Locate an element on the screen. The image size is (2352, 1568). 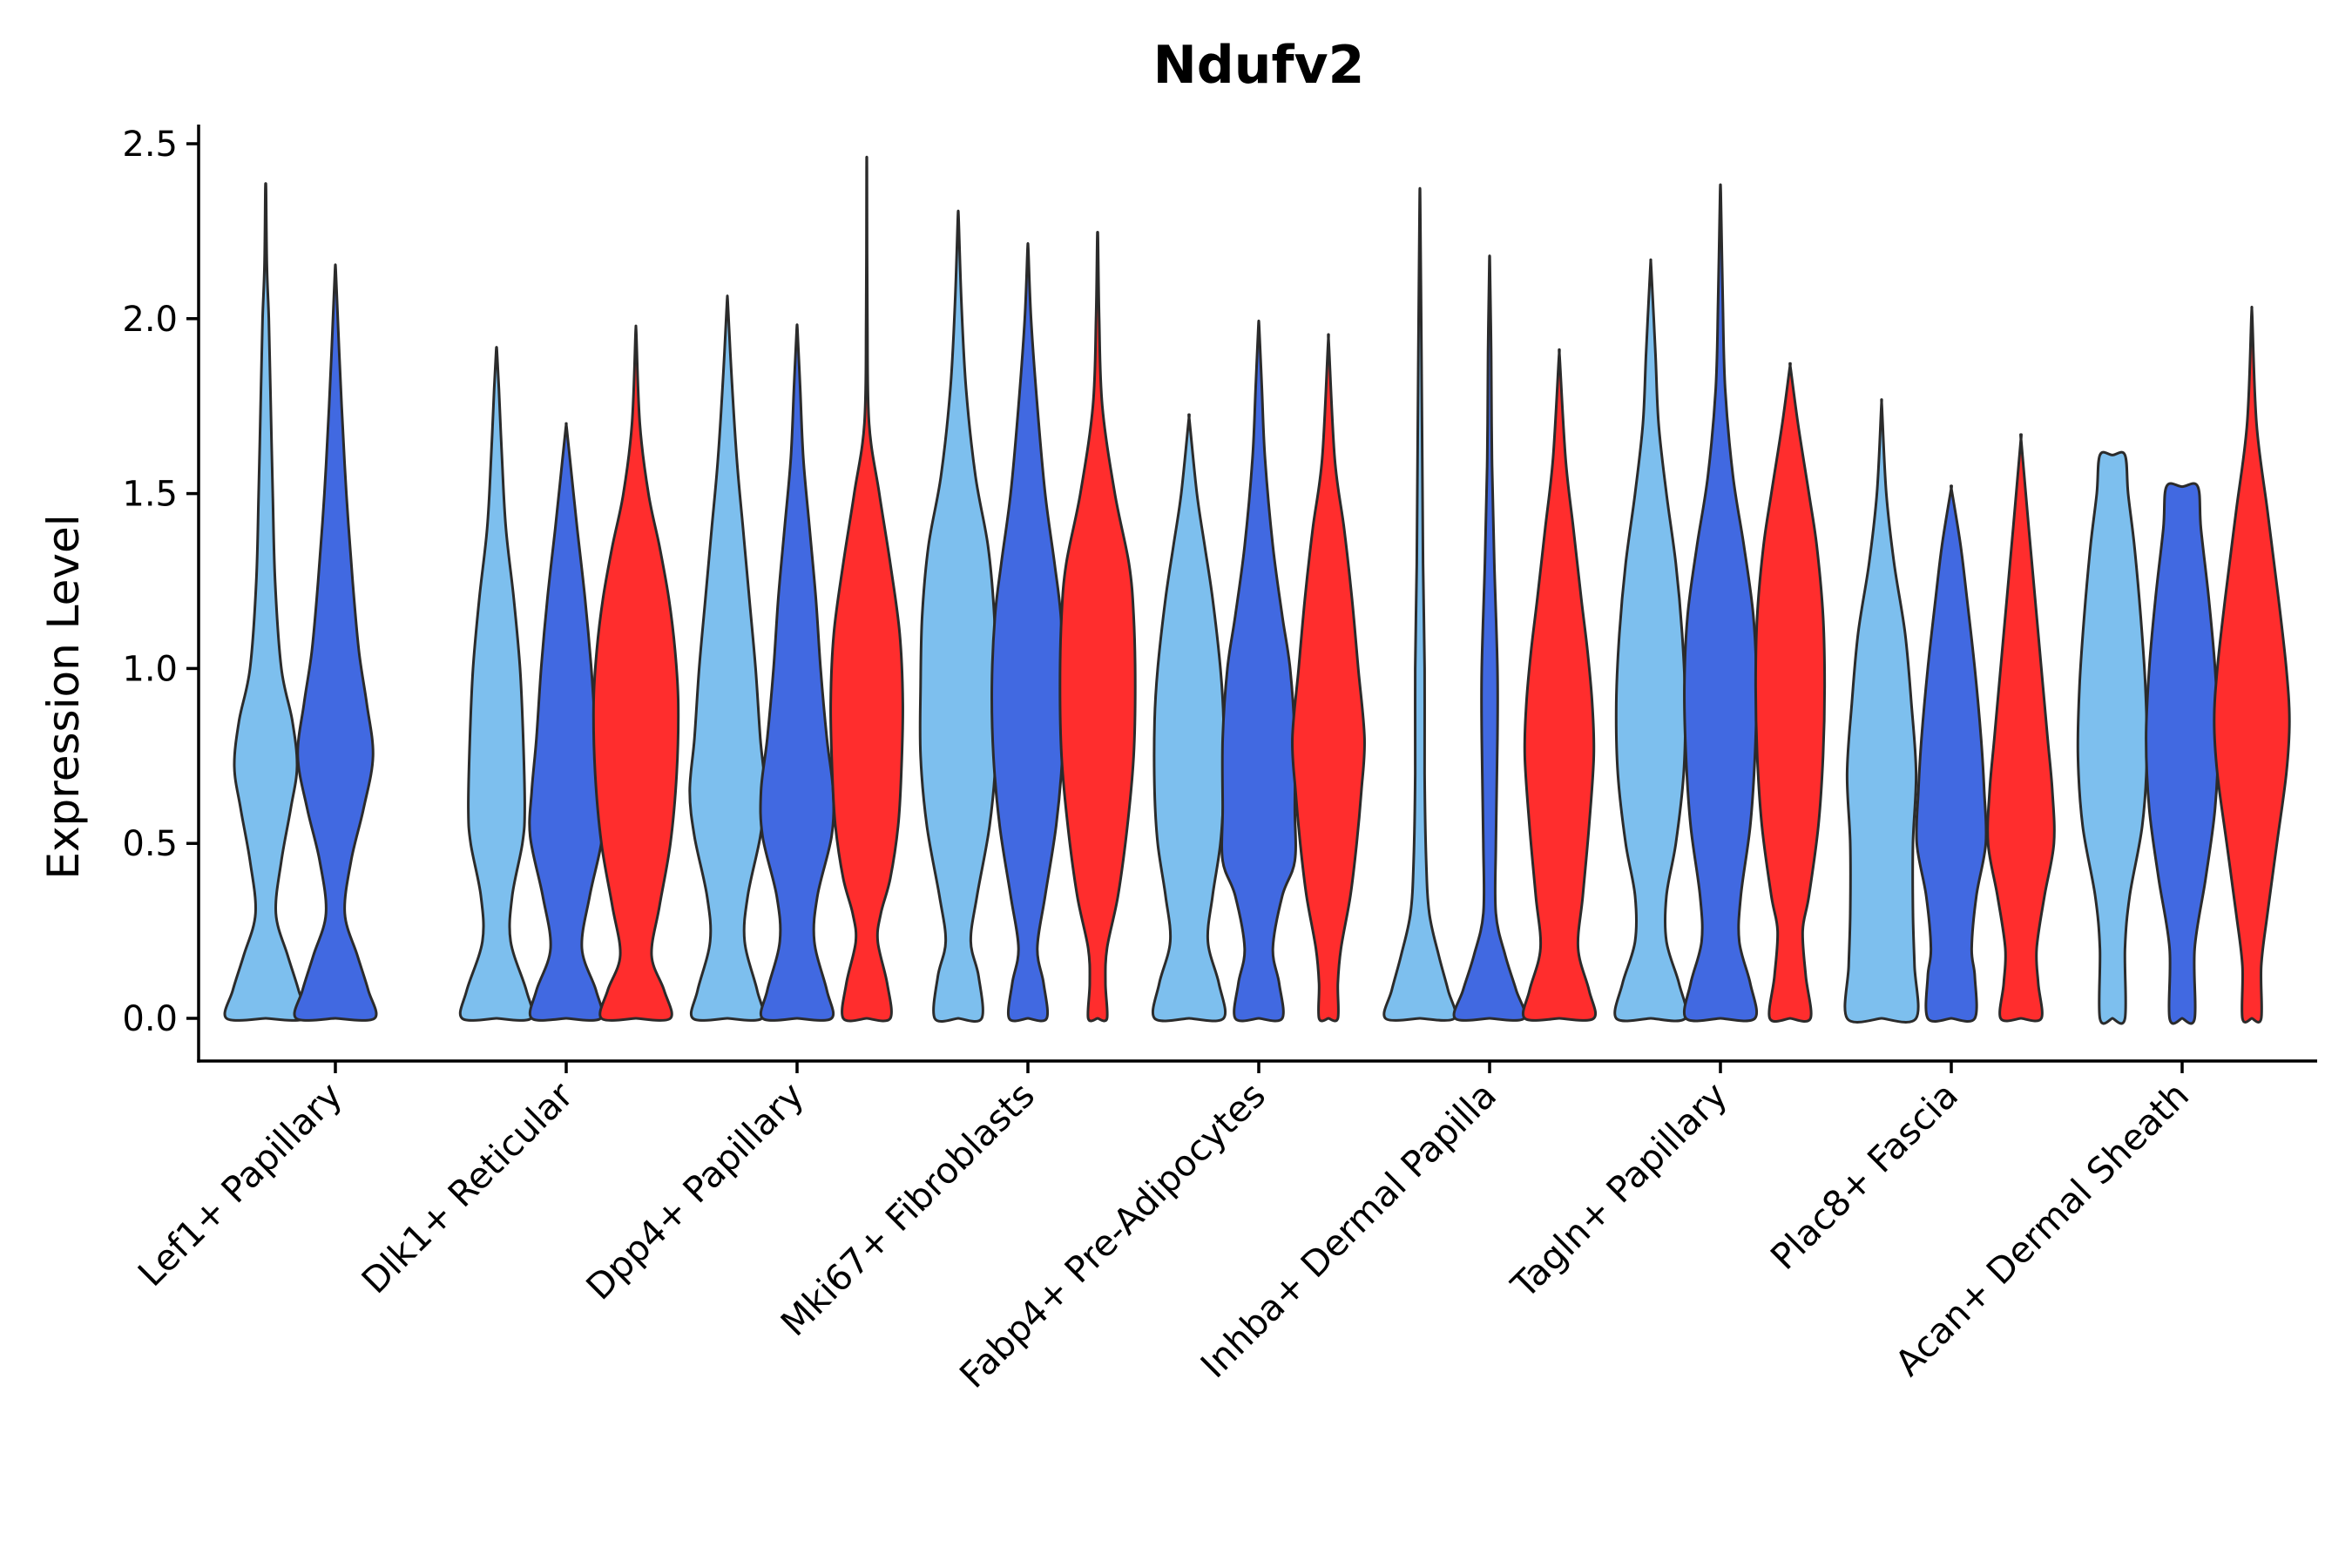
x-tick-label: Dlk1+ Reticular is located at coordinates (467, 1187).